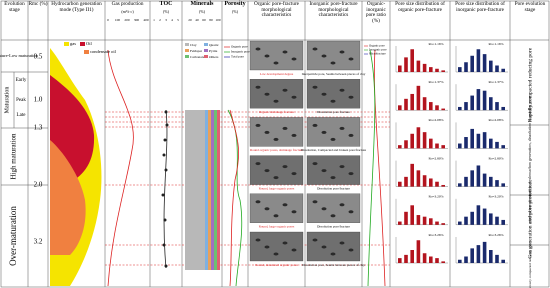  What do you see at coordinates (204, 20) in the screenshot?
I see `tick-label: 60` at bounding box center [204, 20].